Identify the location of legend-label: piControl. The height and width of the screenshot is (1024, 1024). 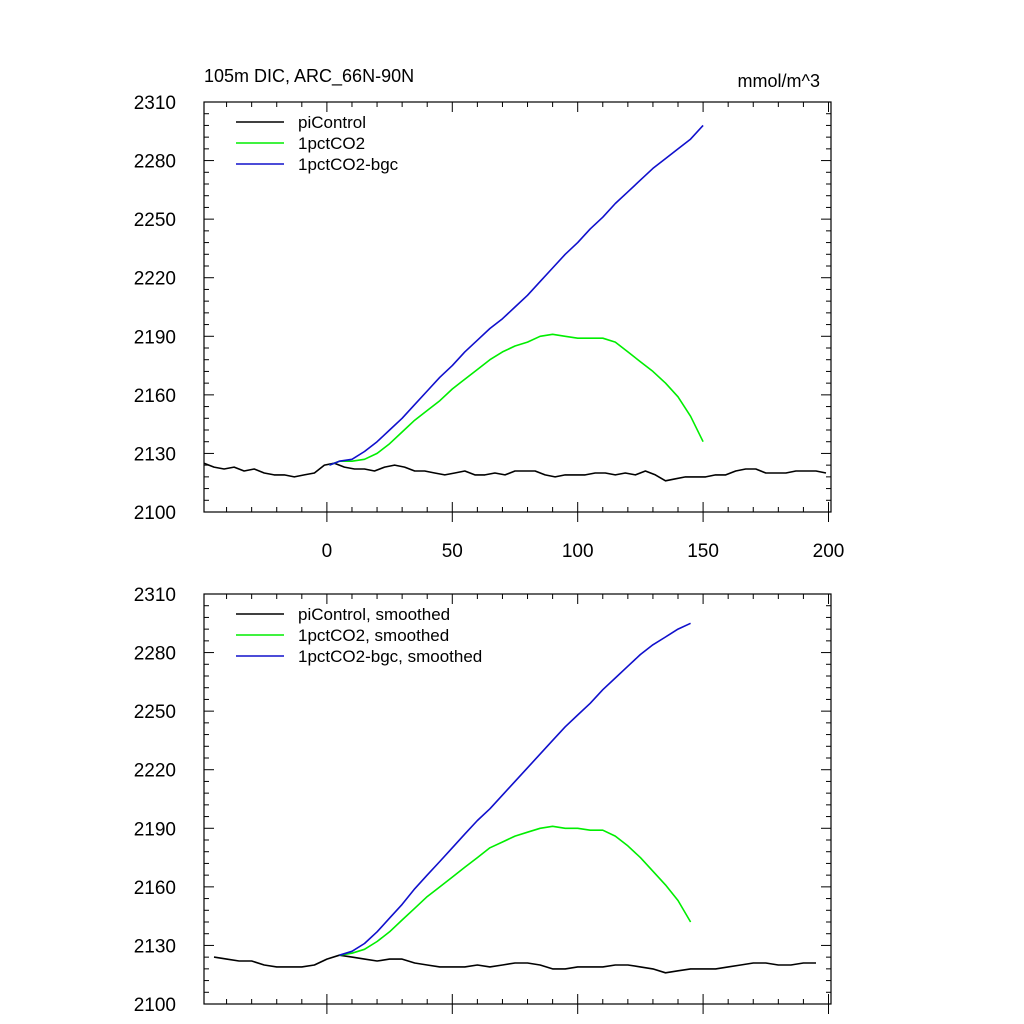
(332, 122).